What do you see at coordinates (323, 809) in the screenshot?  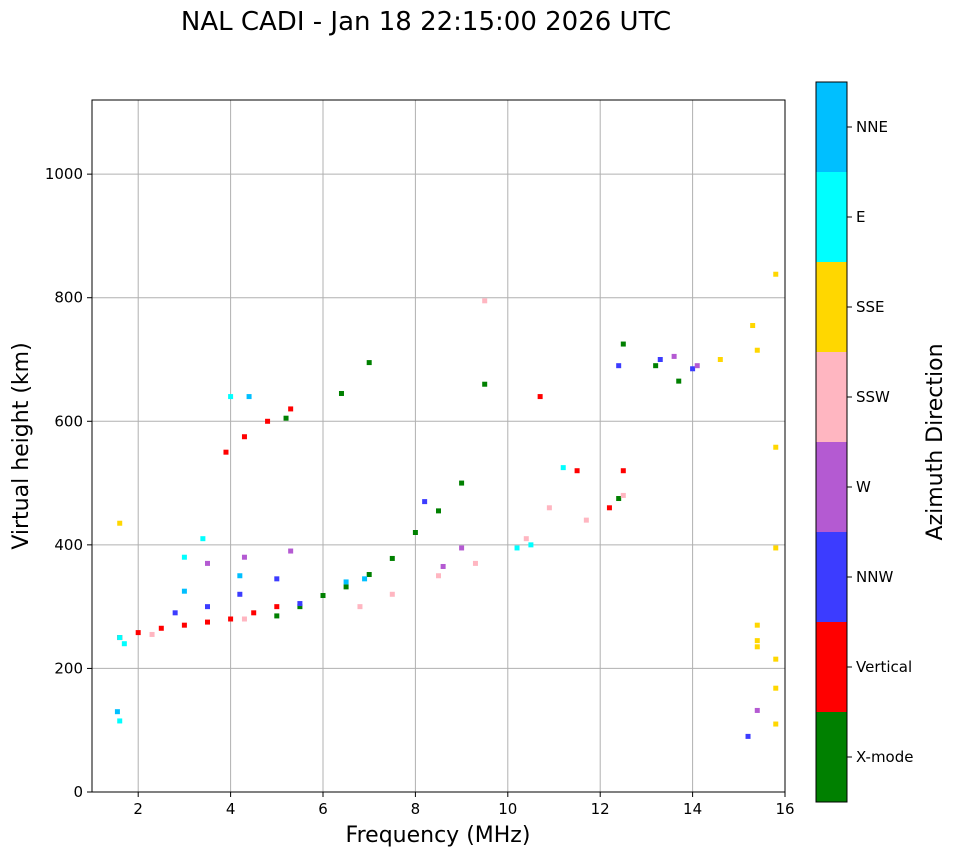 I see `x-tick-label: 6` at bounding box center [323, 809].